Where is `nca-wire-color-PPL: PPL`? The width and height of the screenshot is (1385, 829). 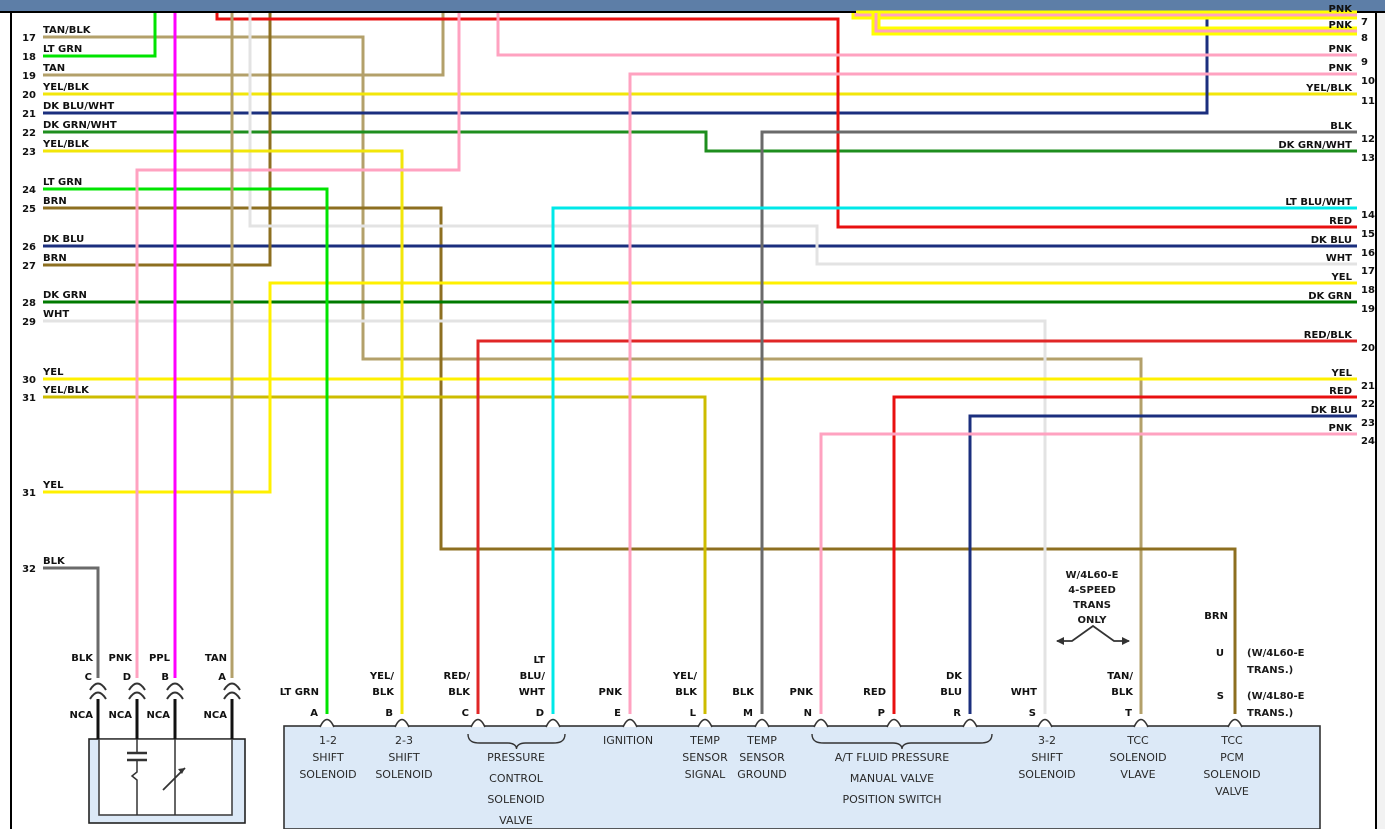
nca-wire-color-PPL: PPL is located at coordinates (160, 658).